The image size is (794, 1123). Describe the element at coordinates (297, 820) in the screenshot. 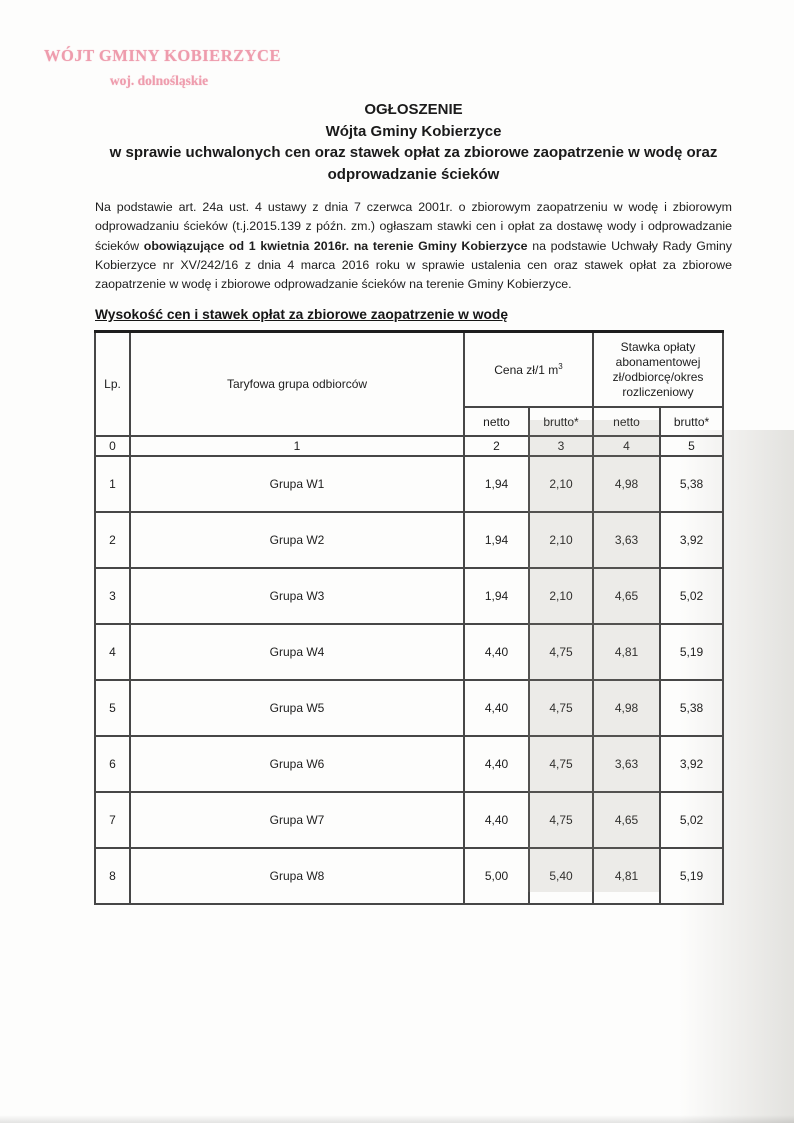

I see `row-group: Grupa W7` at that location.